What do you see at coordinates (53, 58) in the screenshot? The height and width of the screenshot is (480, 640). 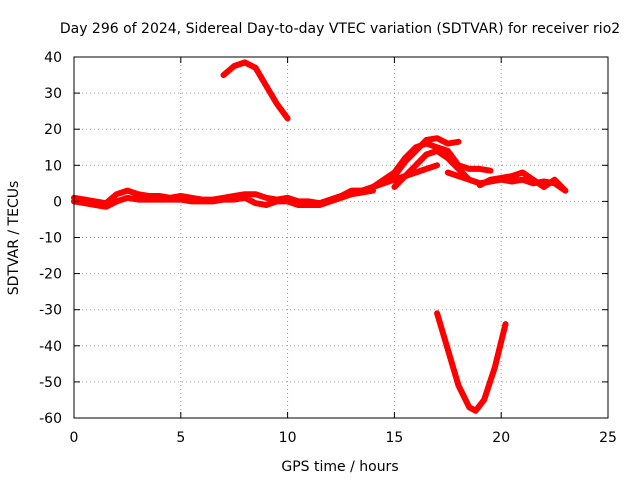 I see `y-tick-label: 40` at bounding box center [53, 58].